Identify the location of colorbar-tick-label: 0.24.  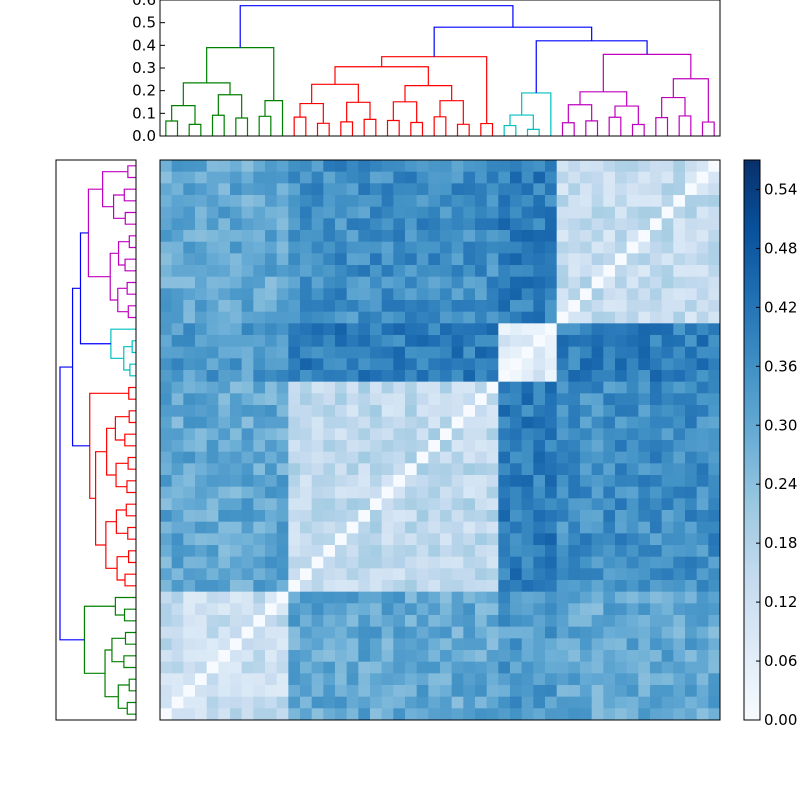
(780, 484).